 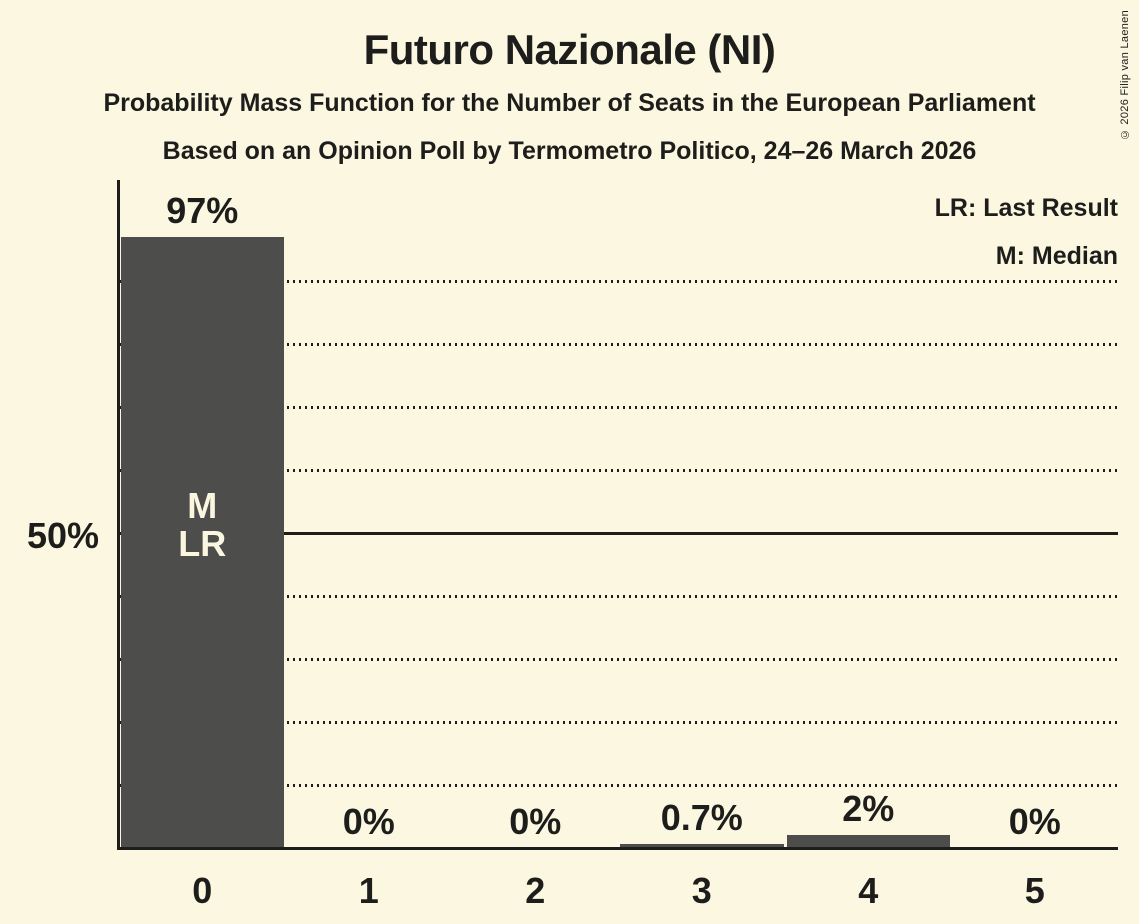 What do you see at coordinates (618, 659) in the screenshot?
I see `gridline-30pct` at bounding box center [618, 659].